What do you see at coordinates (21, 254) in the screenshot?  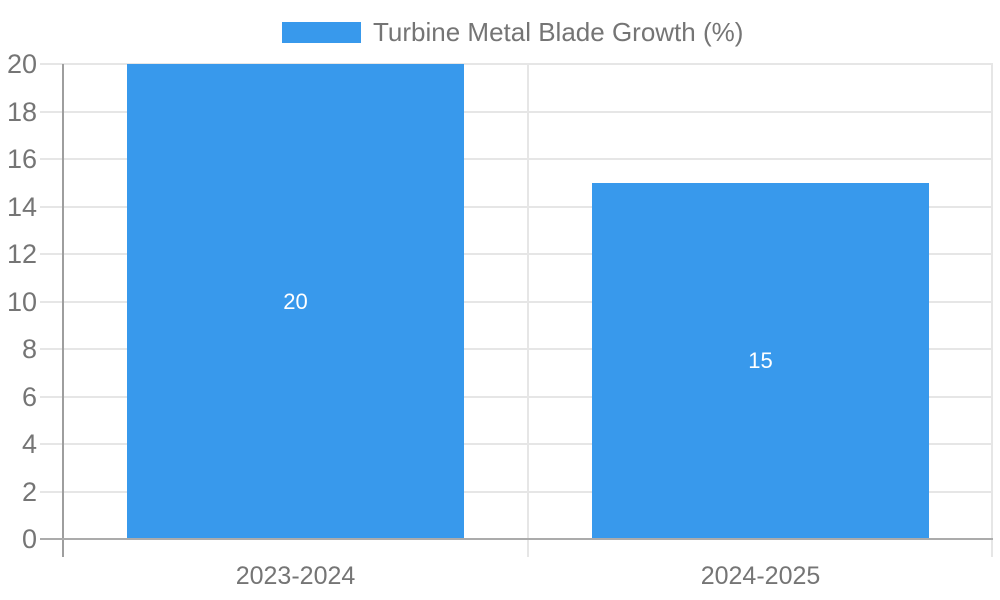 I see `y-tick-label: 12` at bounding box center [21, 254].